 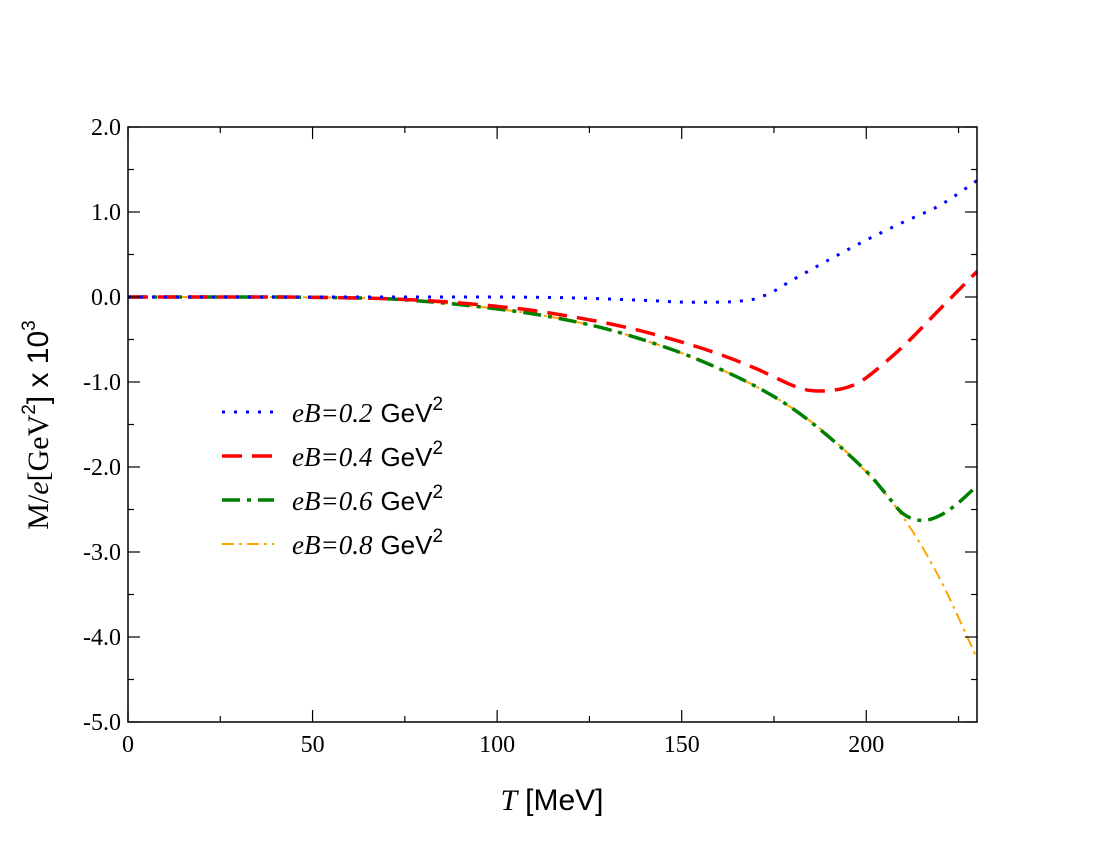 I want to click on x-axis-title: T [MeV], so click(x=551, y=800).